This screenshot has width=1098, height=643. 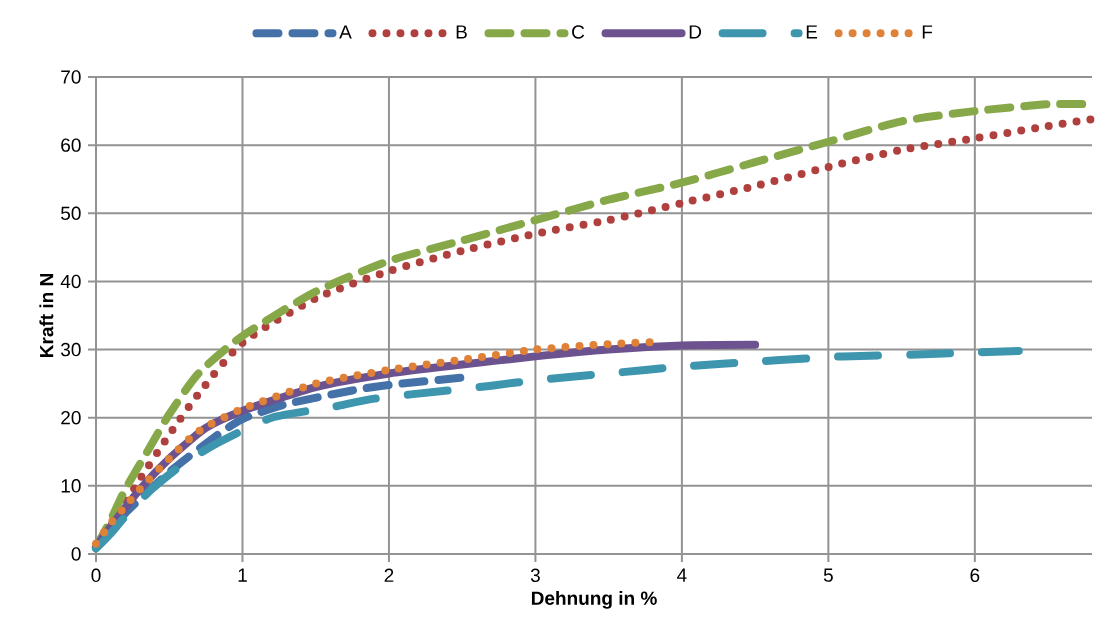 I want to click on y-axis-title: Kraft in N, so click(x=46, y=315).